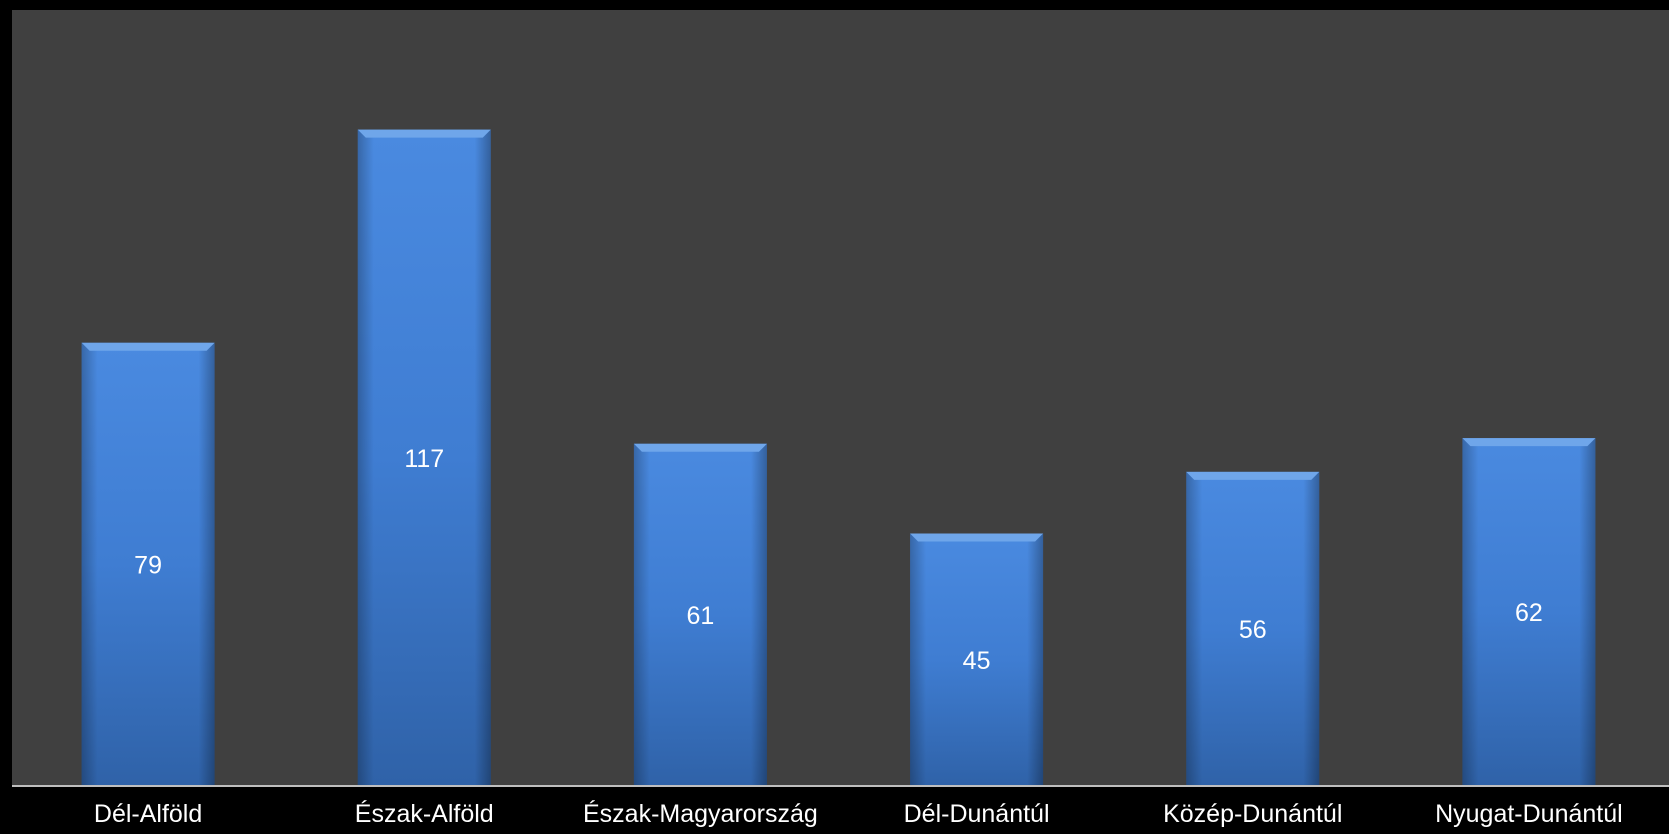  I want to click on data-label: 45, so click(977, 661).